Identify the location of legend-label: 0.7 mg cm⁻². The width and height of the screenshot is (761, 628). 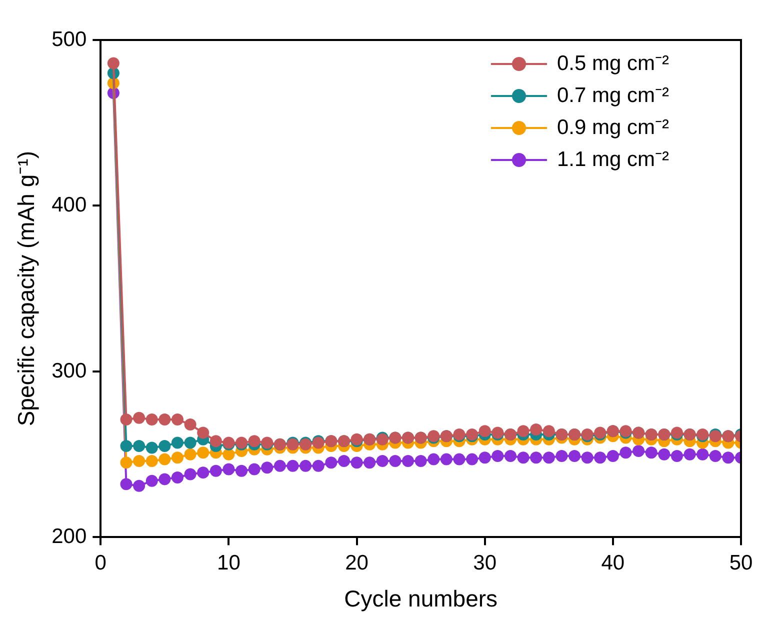
(613, 95).